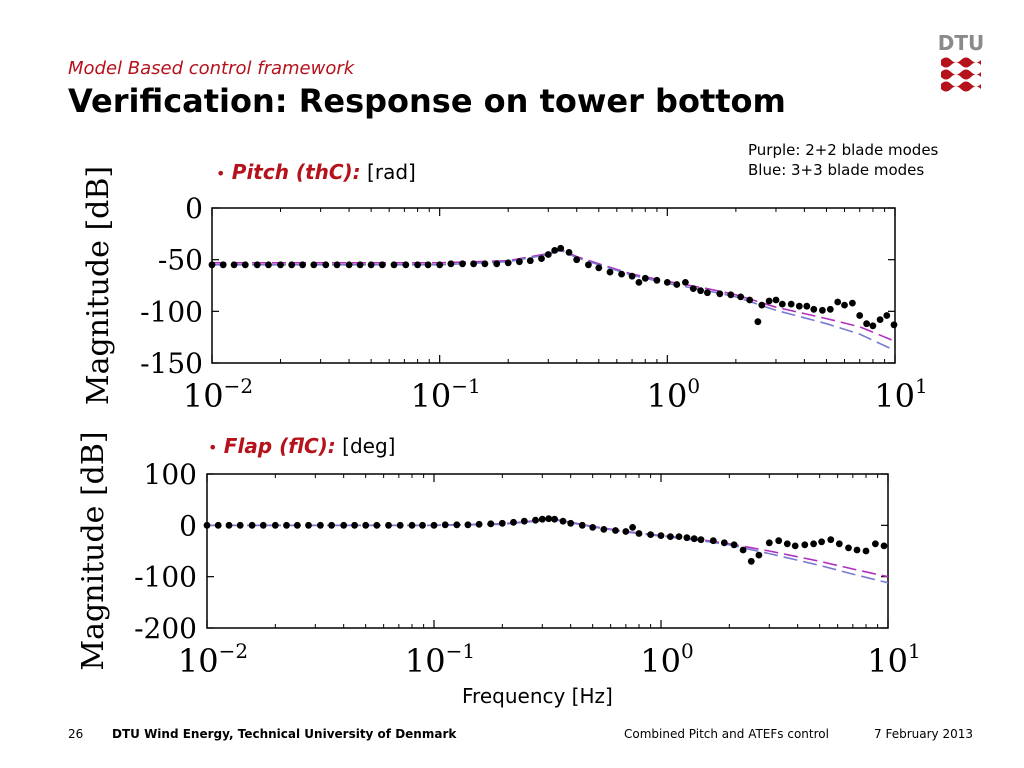 The height and width of the screenshot is (768, 1024). Describe the element at coordinates (171, 311) in the screenshot. I see `y-tick-label: -100` at that location.